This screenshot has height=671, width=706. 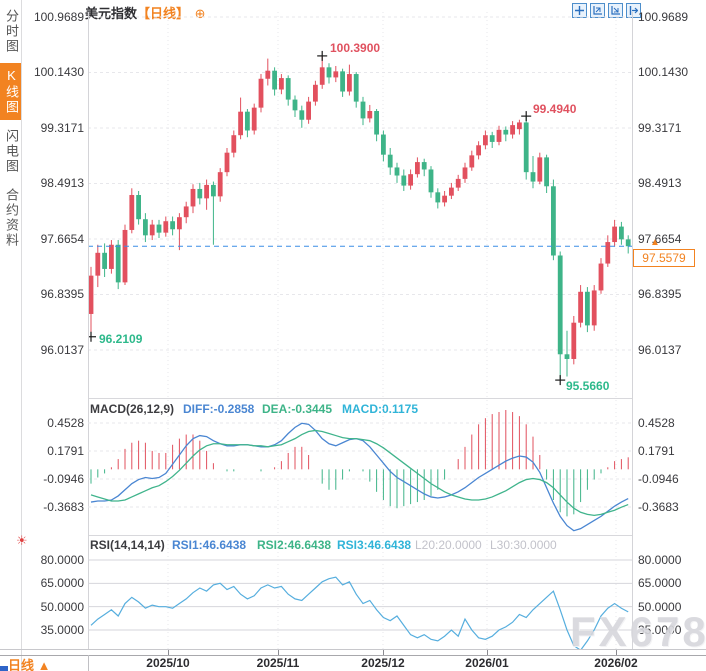 What do you see at coordinates (11, 335) in the screenshot?
I see `sidebar: 分时图 K线图 闪电图 合约资料` at bounding box center [11, 335].